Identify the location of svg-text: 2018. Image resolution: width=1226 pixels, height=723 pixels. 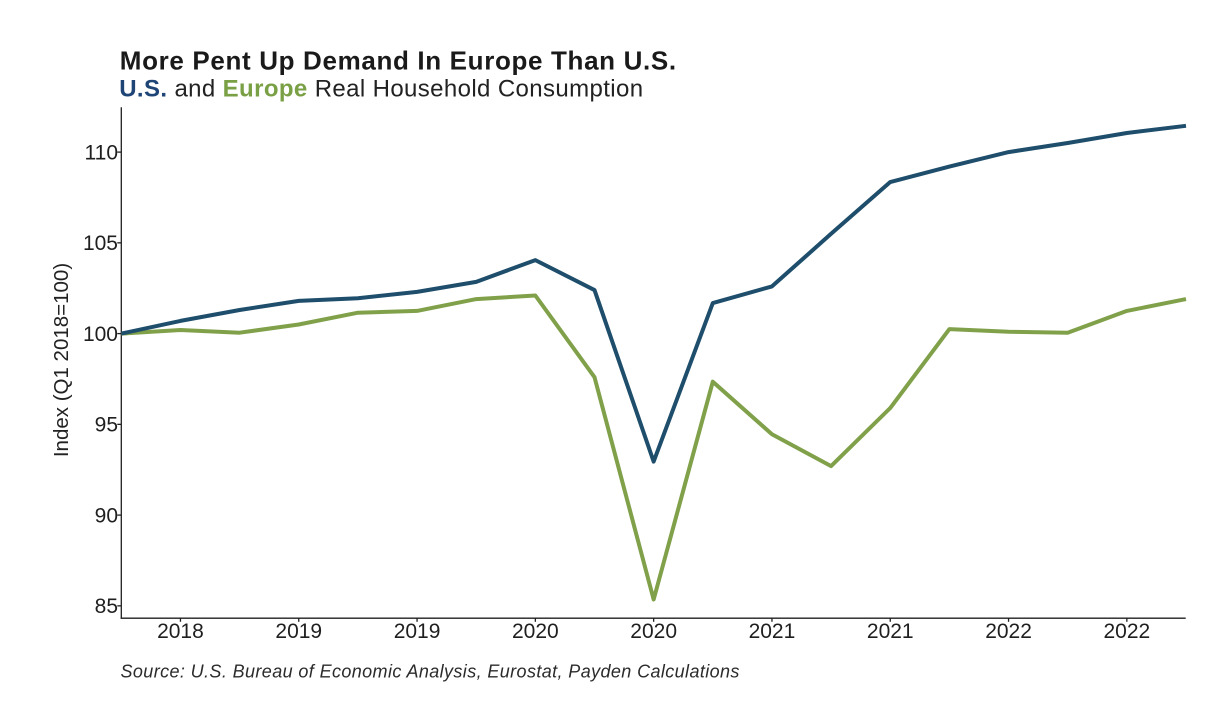
(180, 631).